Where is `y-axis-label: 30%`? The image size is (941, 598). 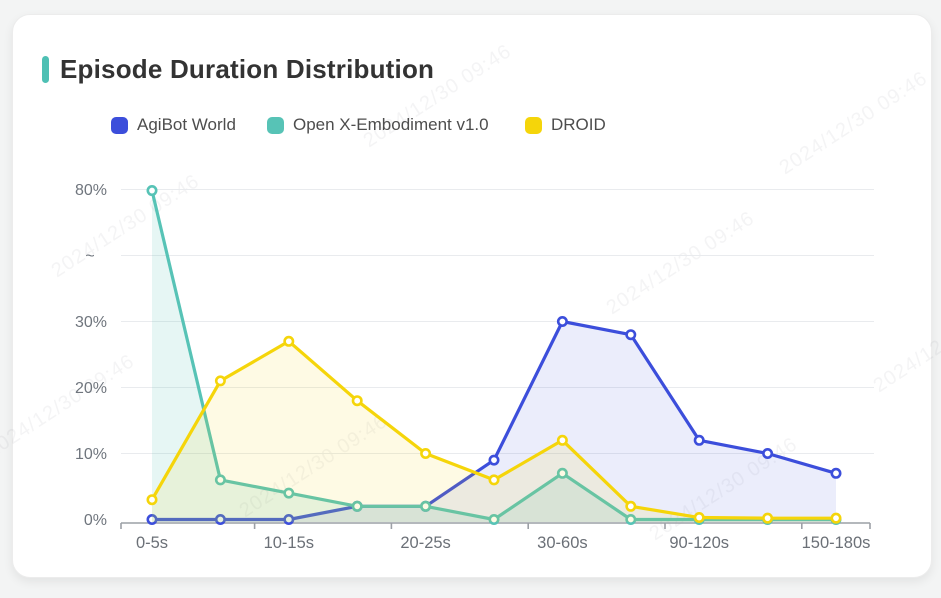 y-axis-label: 30% is located at coordinates (91, 322).